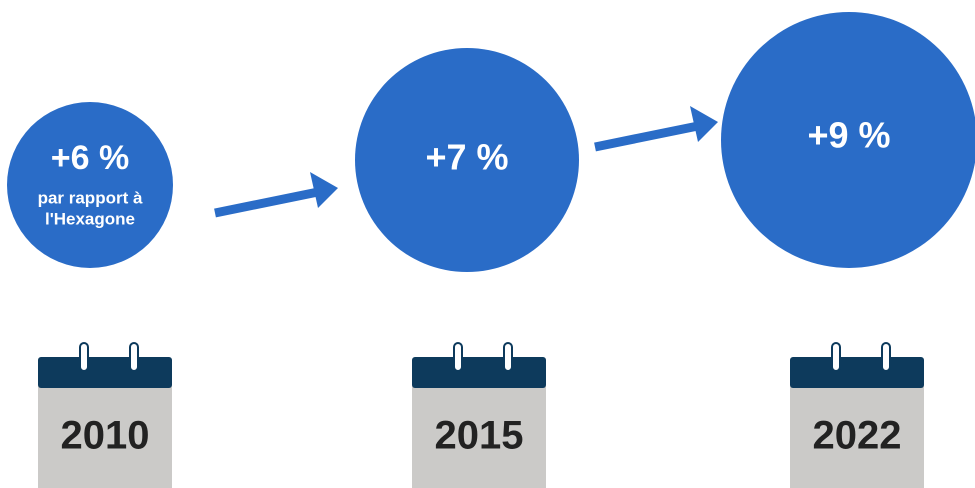 The height and width of the screenshot is (488, 975). What do you see at coordinates (90, 197) in the screenshot?
I see `bubble-note: par rapport à` at bounding box center [90, 197].